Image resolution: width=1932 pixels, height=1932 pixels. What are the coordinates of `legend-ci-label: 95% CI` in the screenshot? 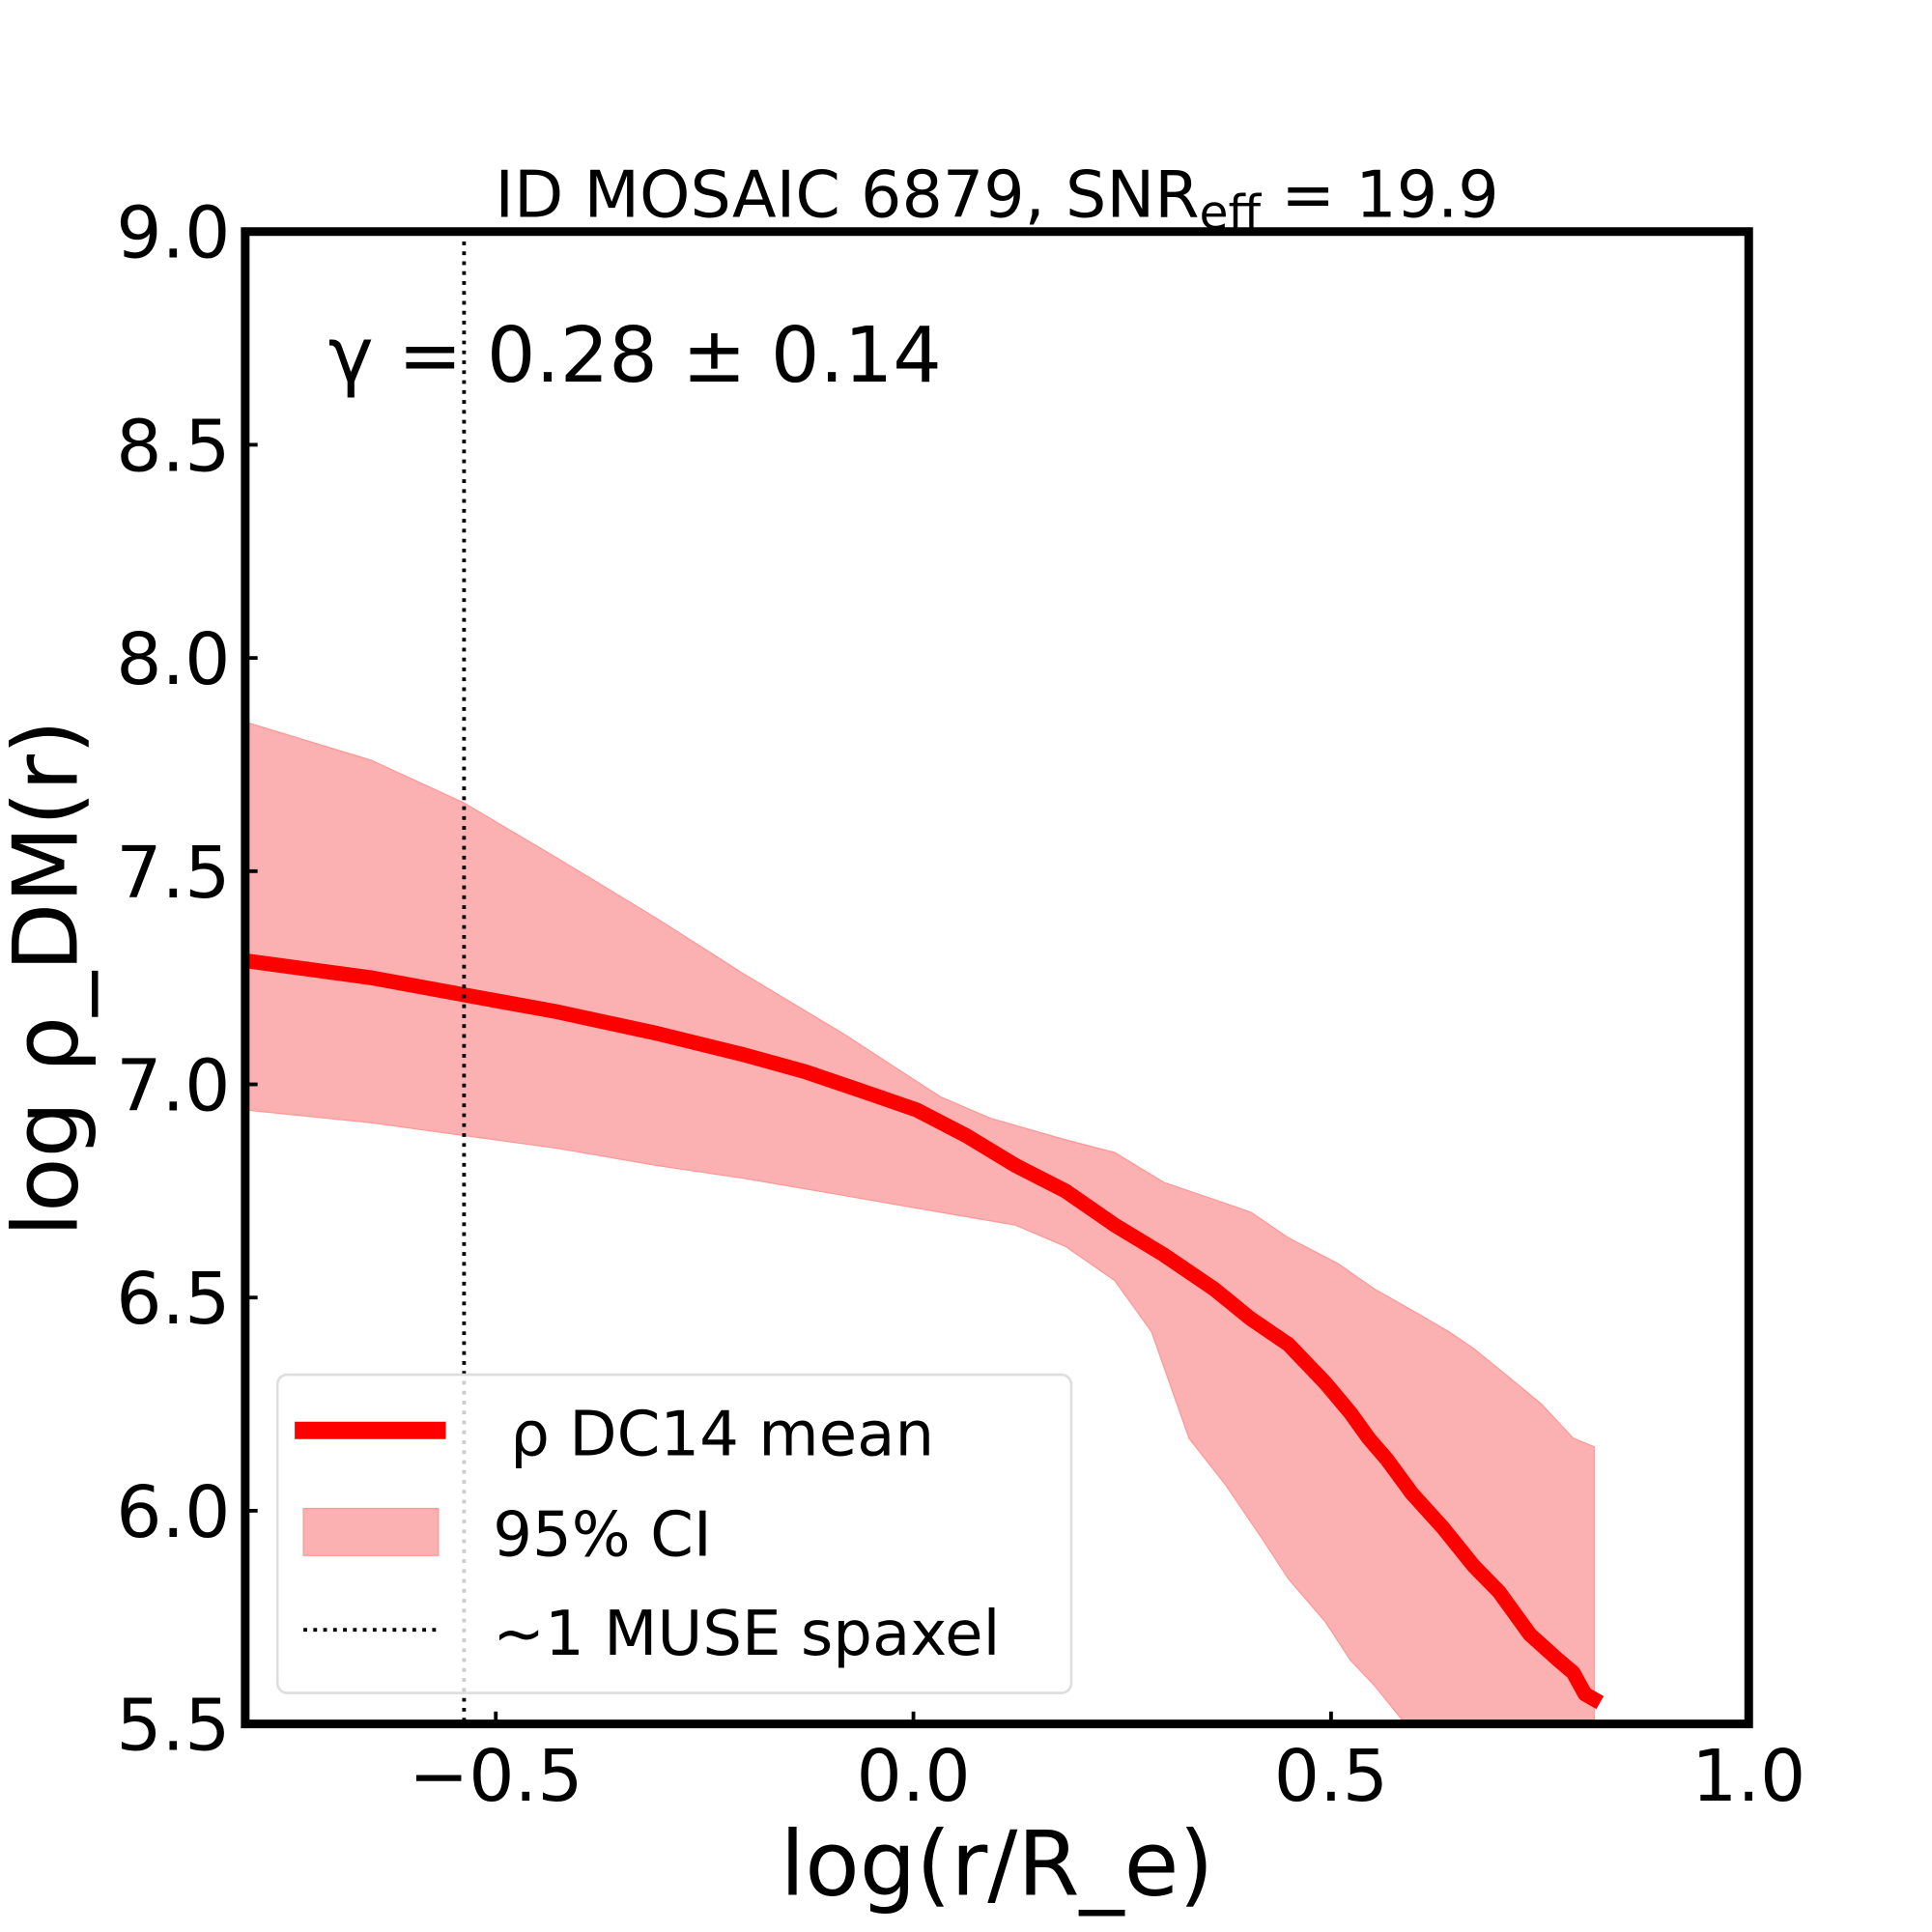 It's located at (602, 1535).